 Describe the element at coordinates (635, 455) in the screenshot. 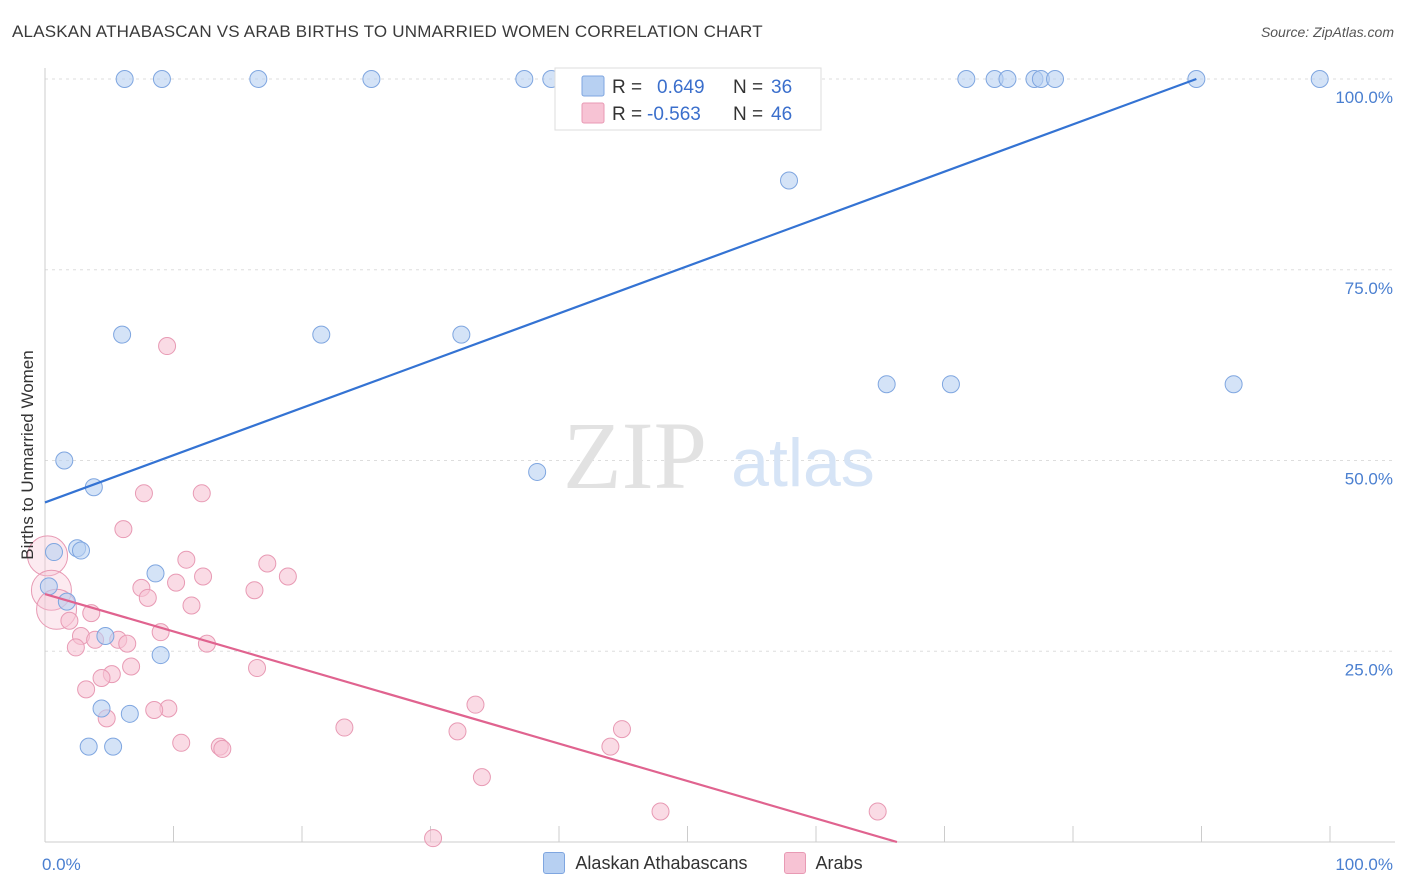

I see `watermark-zip: ZIP` at that location.